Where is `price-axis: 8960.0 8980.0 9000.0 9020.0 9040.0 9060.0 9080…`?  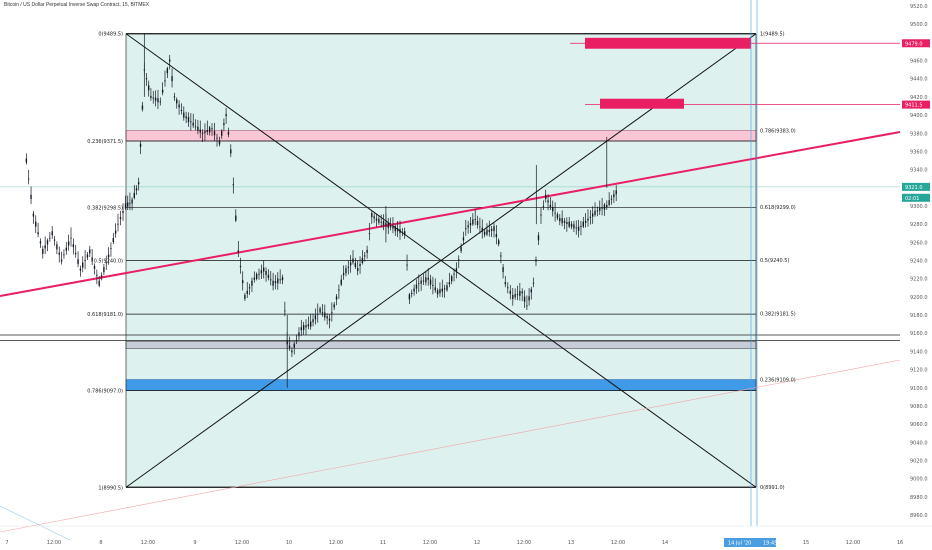 price-axis: 8960.0 8980.0 9000.0 9020.0 9040.0 9060.0 9080… is located at coordinates (919, 261).